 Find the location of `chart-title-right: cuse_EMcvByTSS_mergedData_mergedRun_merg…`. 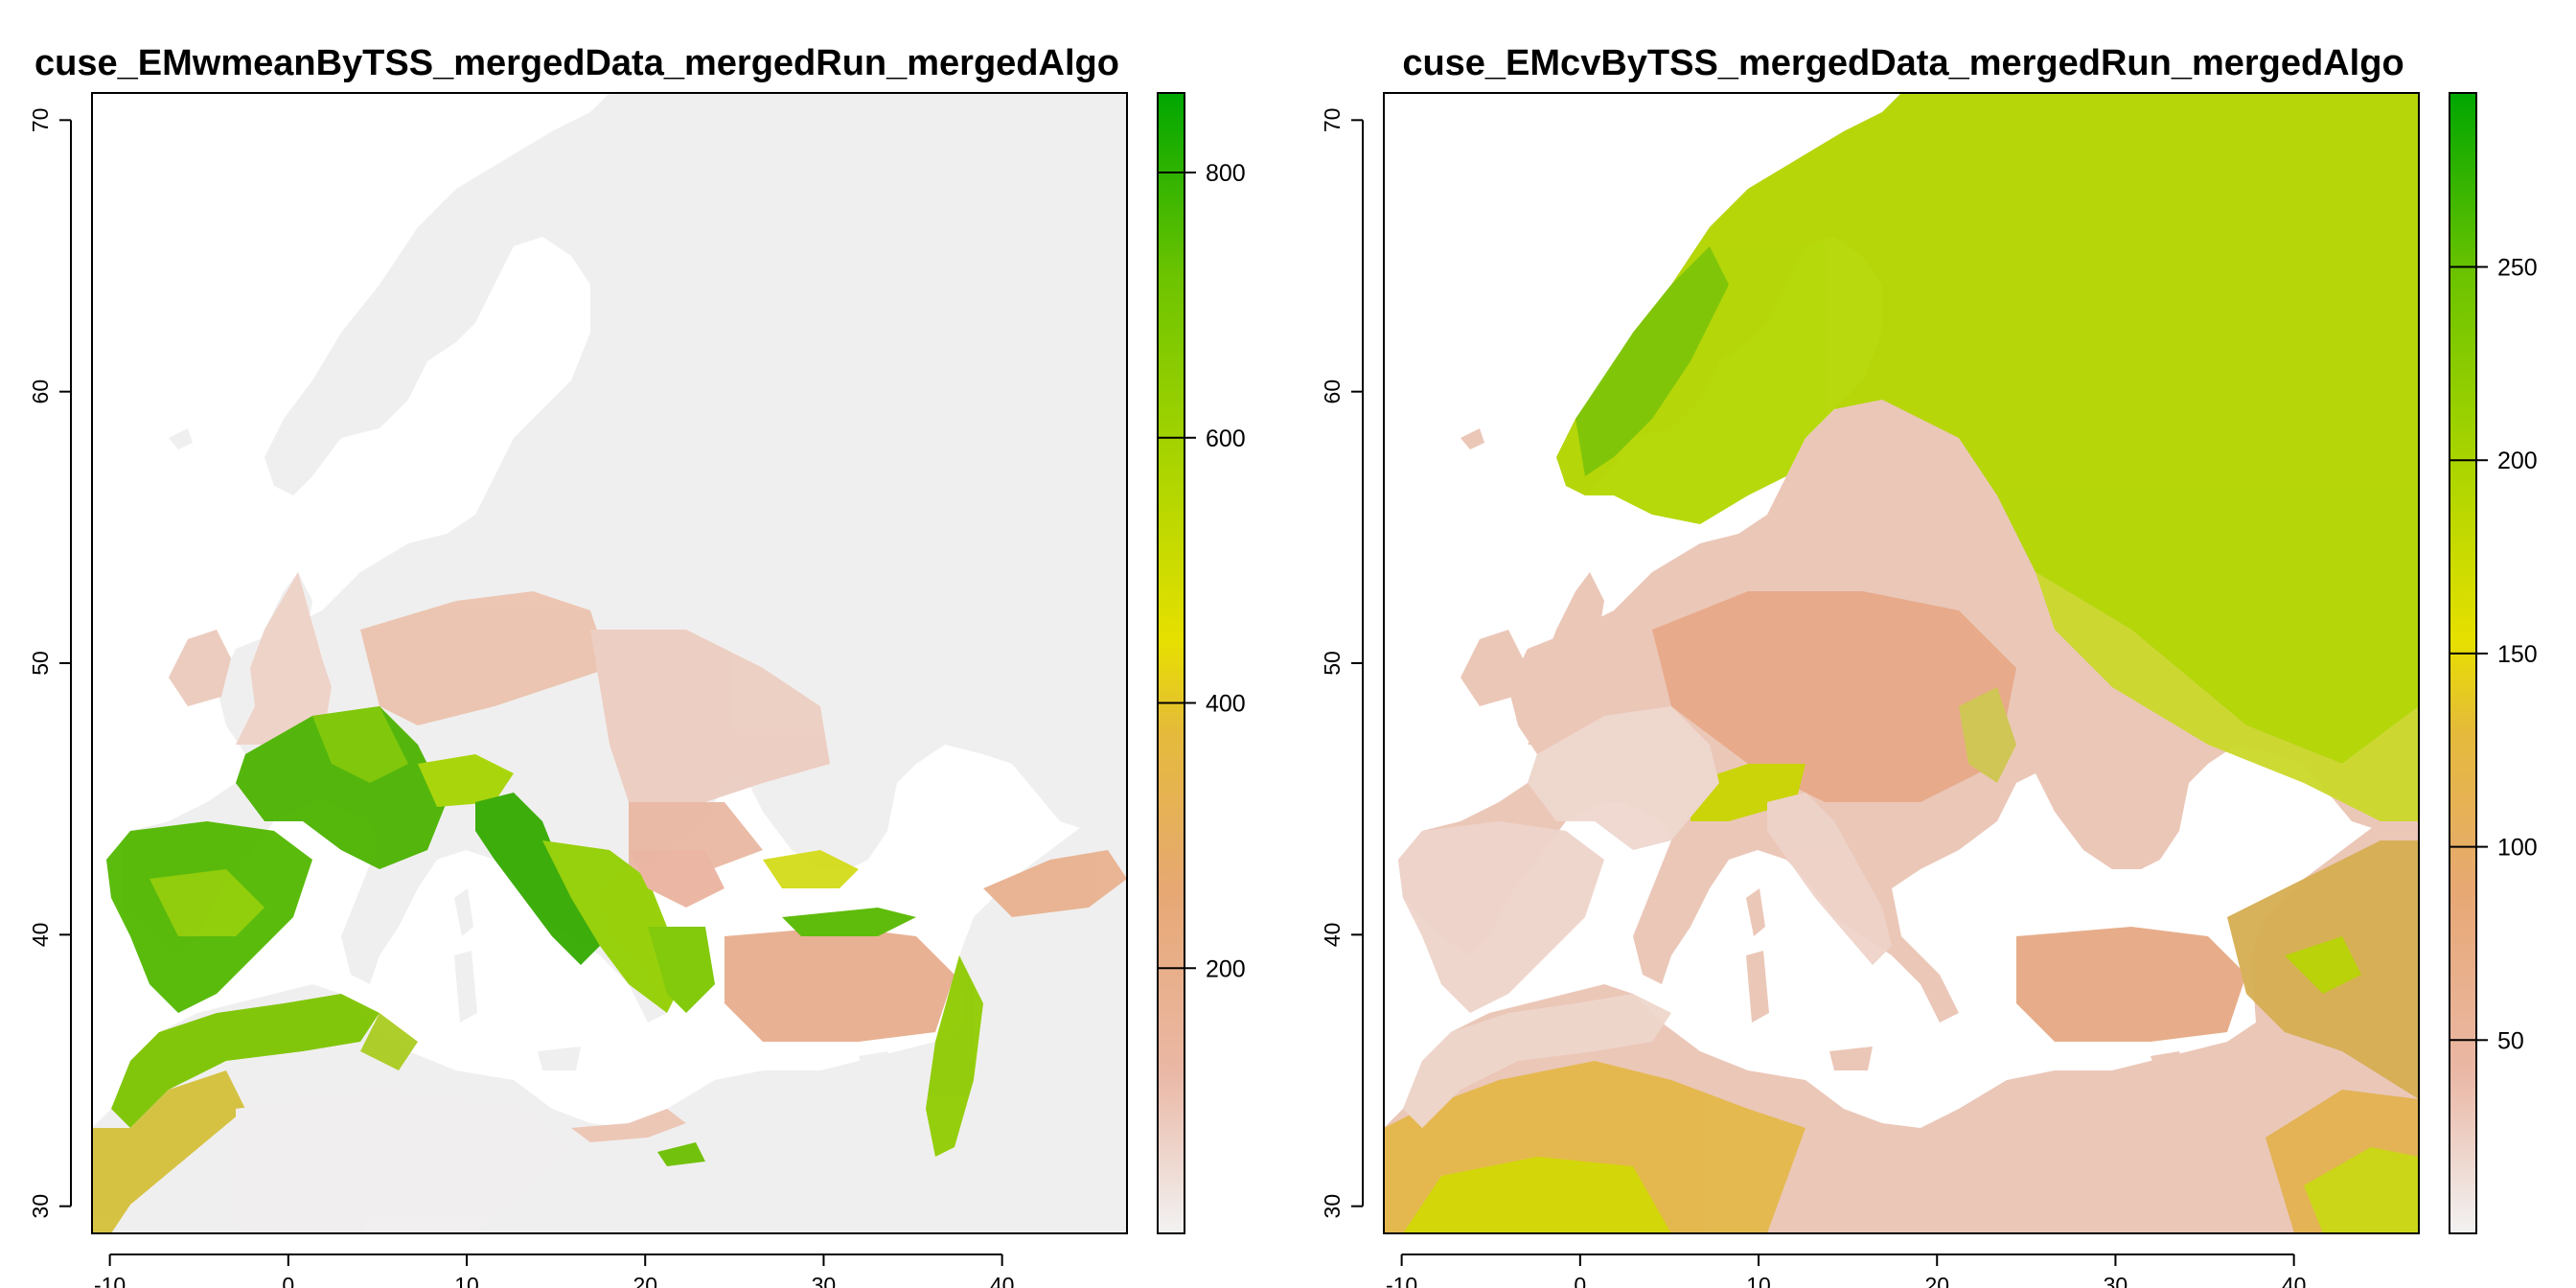

chart-title-right: cuse_EMcvByTSS_mergedData_mergedRun_merg… is located at coordinates (1903, 63).